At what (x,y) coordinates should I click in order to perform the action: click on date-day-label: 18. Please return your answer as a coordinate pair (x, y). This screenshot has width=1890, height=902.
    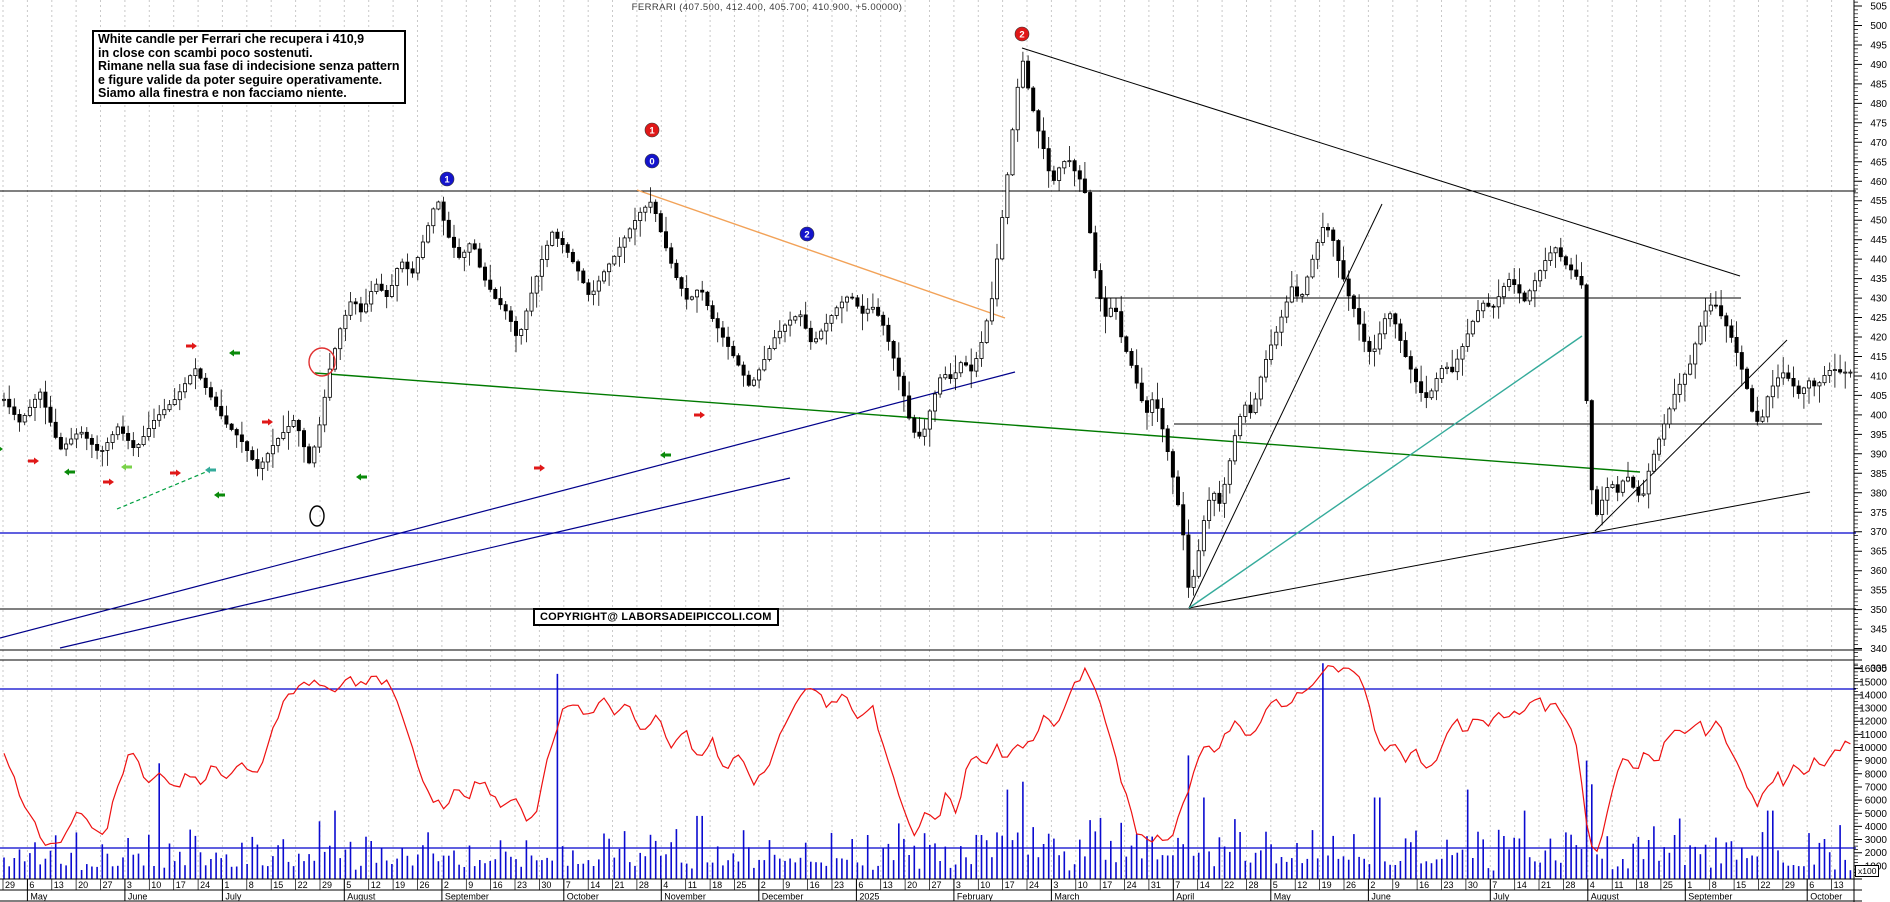
    Looking at the image, I should click on (1644, 885).